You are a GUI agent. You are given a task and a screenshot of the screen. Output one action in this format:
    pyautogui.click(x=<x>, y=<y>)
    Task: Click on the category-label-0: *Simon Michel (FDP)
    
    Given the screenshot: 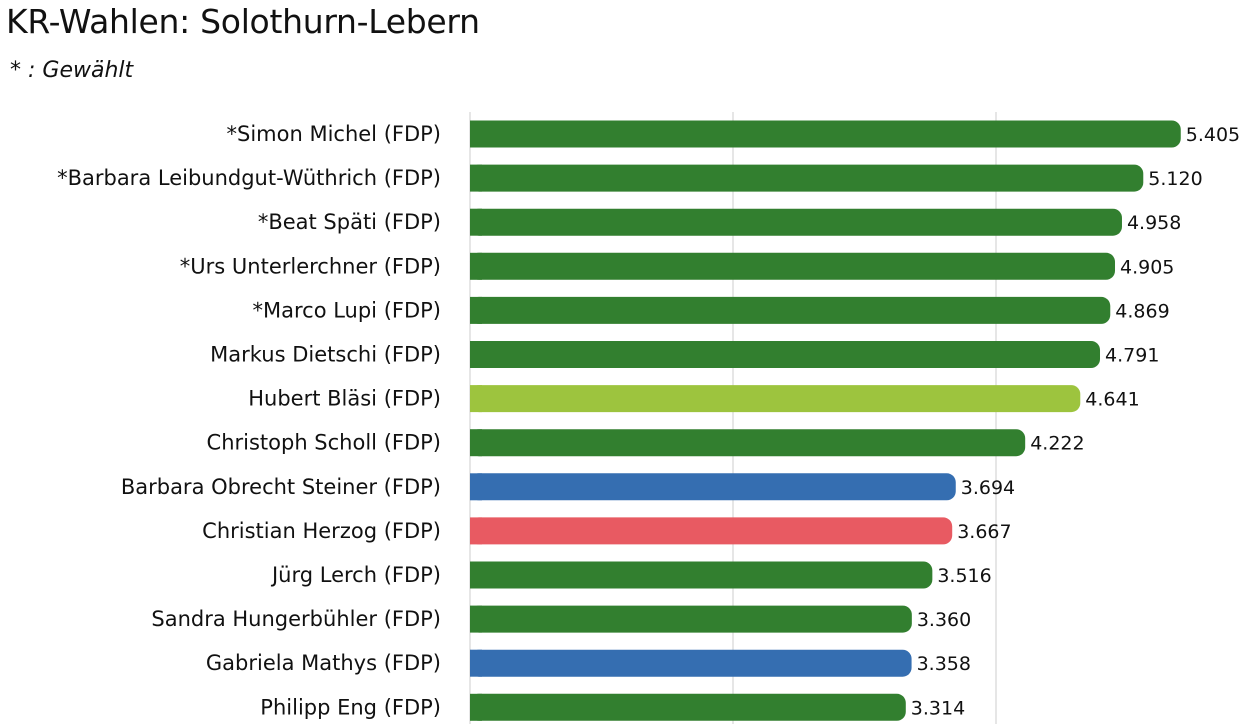 What is the action you would take?
    pyautogui.click(x=334, y=134)
    